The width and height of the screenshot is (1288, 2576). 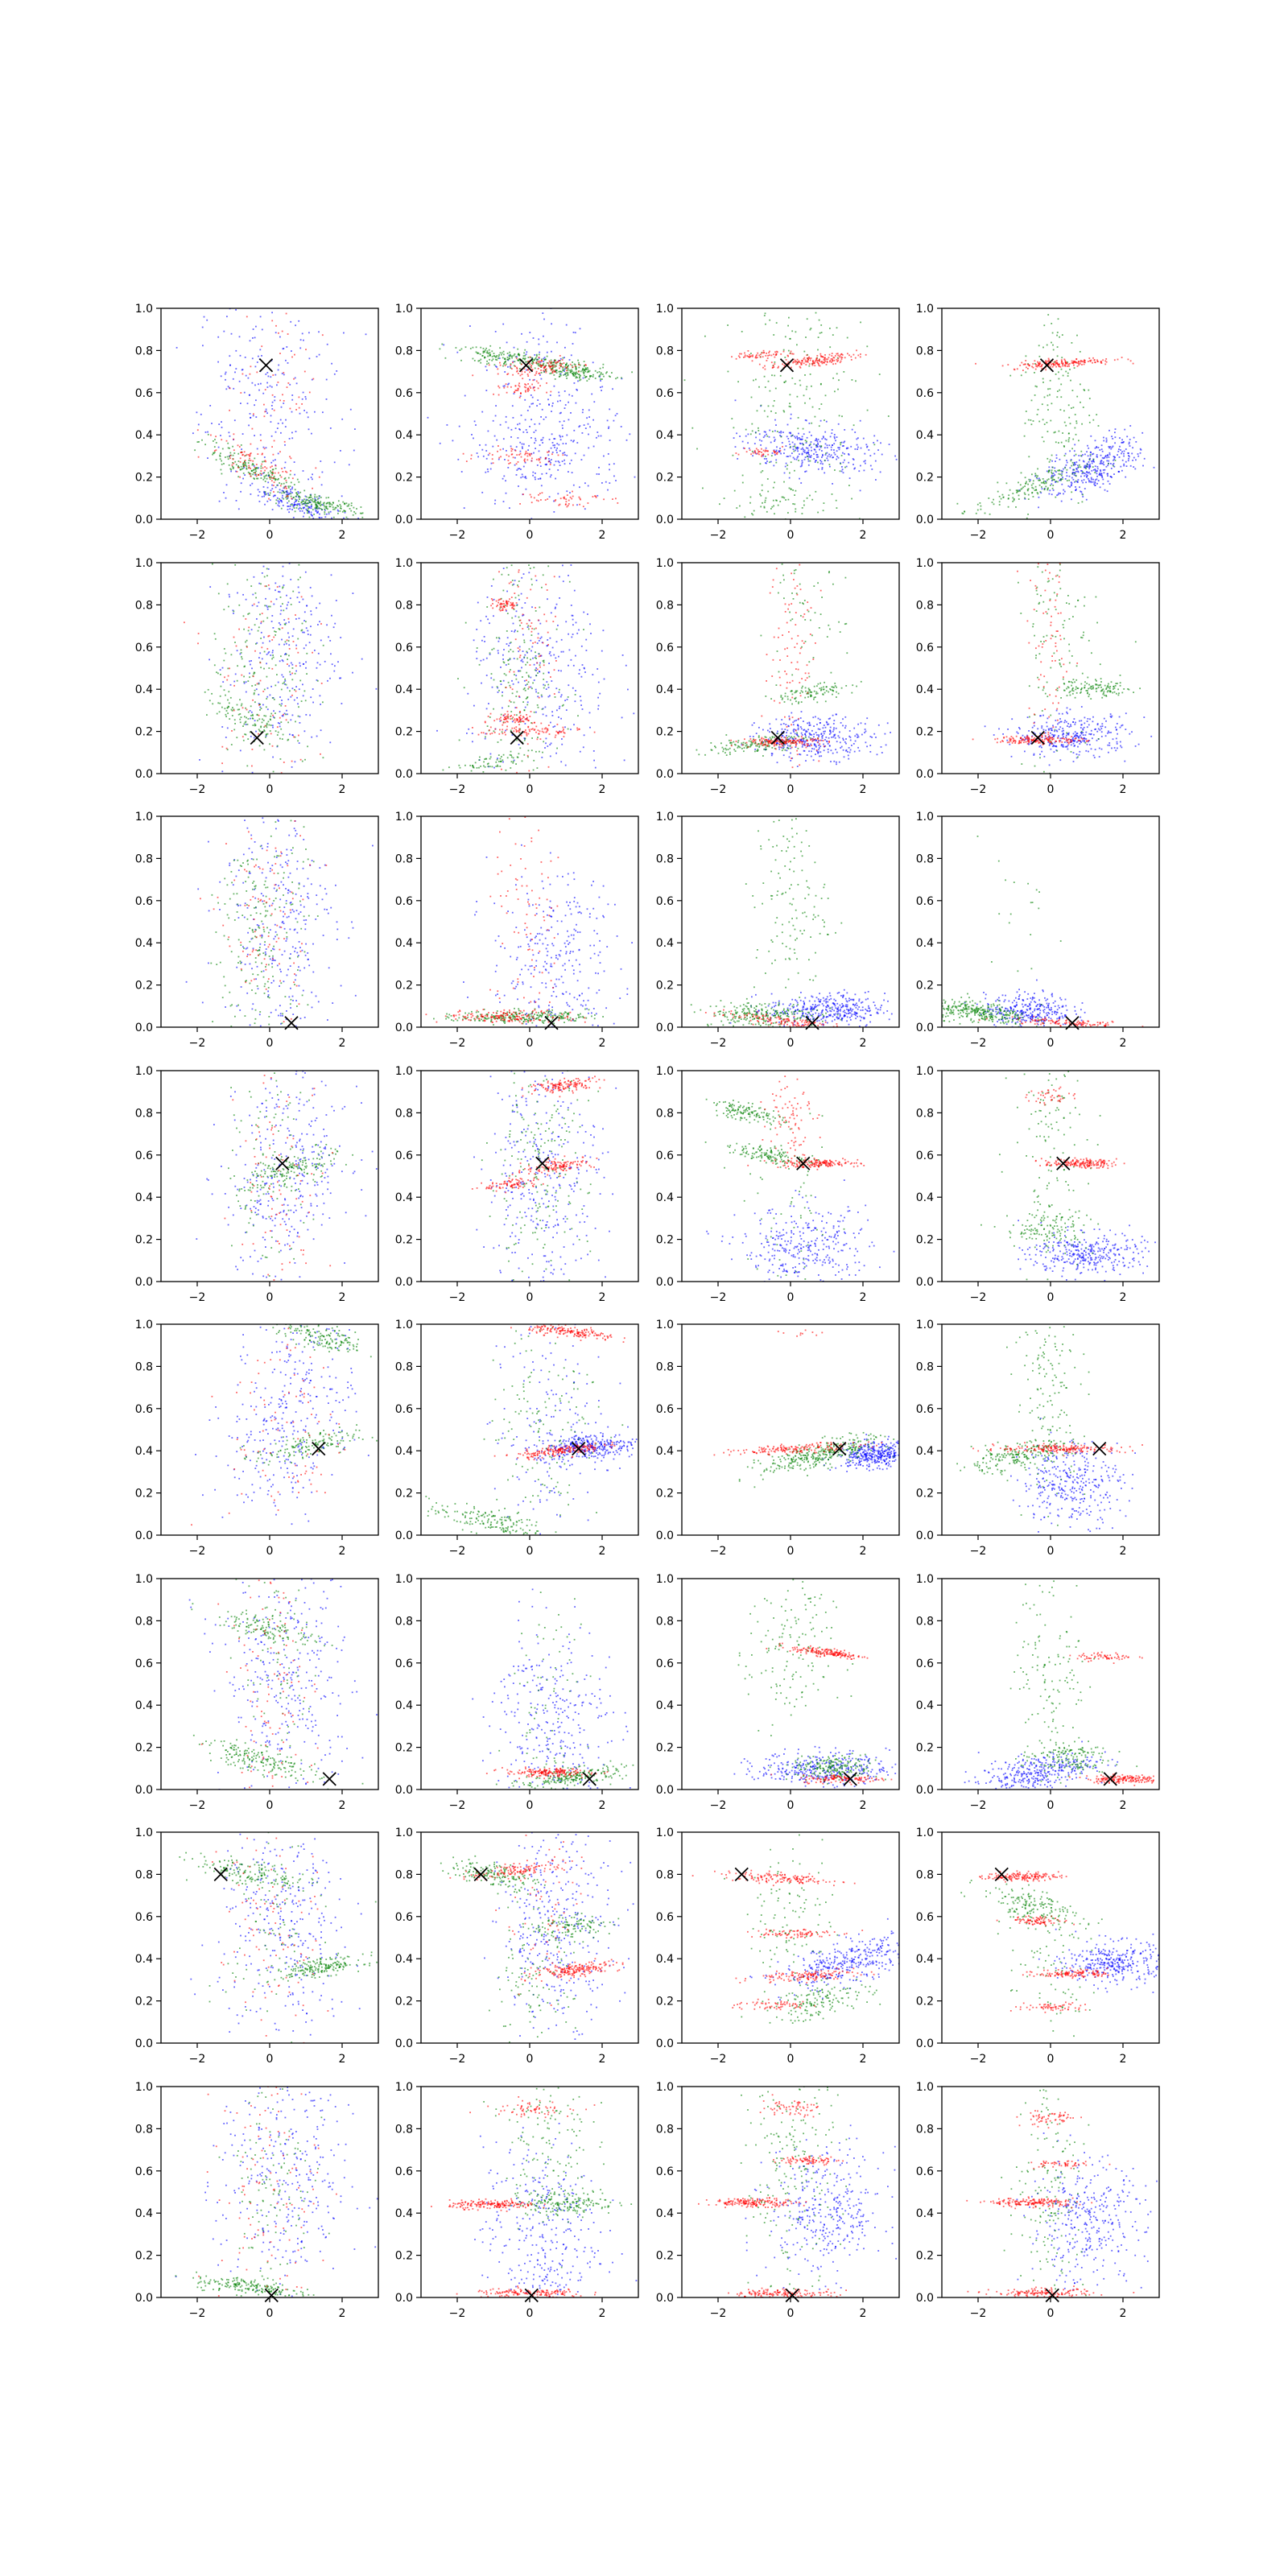 What do you see at coordinates (270, 789) in the screenshot?
I see `x-tick-label: 0` at bounding box center [270, 789].